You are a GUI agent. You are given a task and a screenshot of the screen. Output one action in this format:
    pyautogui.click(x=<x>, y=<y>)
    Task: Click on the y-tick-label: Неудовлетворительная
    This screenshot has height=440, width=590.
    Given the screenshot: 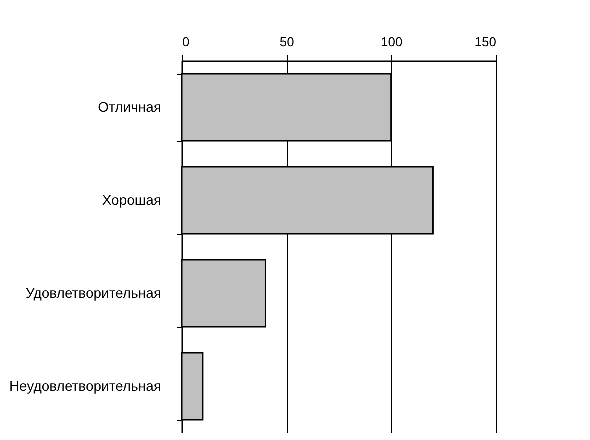 What is the action you would take?
    pyautogui.click(x=85, y=386)
    